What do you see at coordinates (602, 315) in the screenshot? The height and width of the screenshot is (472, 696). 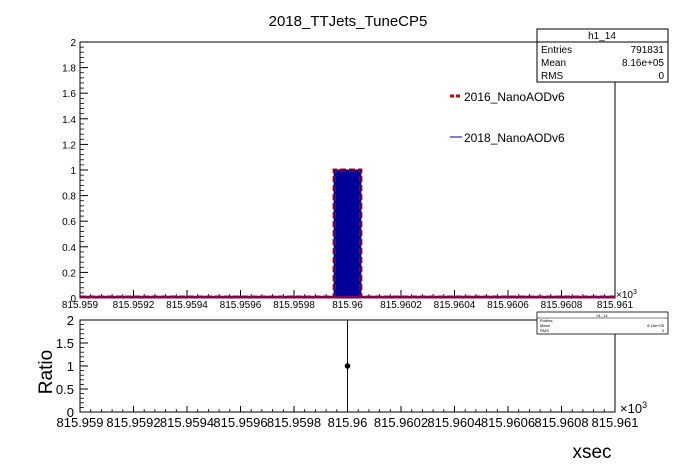 I see `mini-stats-name: h1_14` at bounding box center [602, 315].